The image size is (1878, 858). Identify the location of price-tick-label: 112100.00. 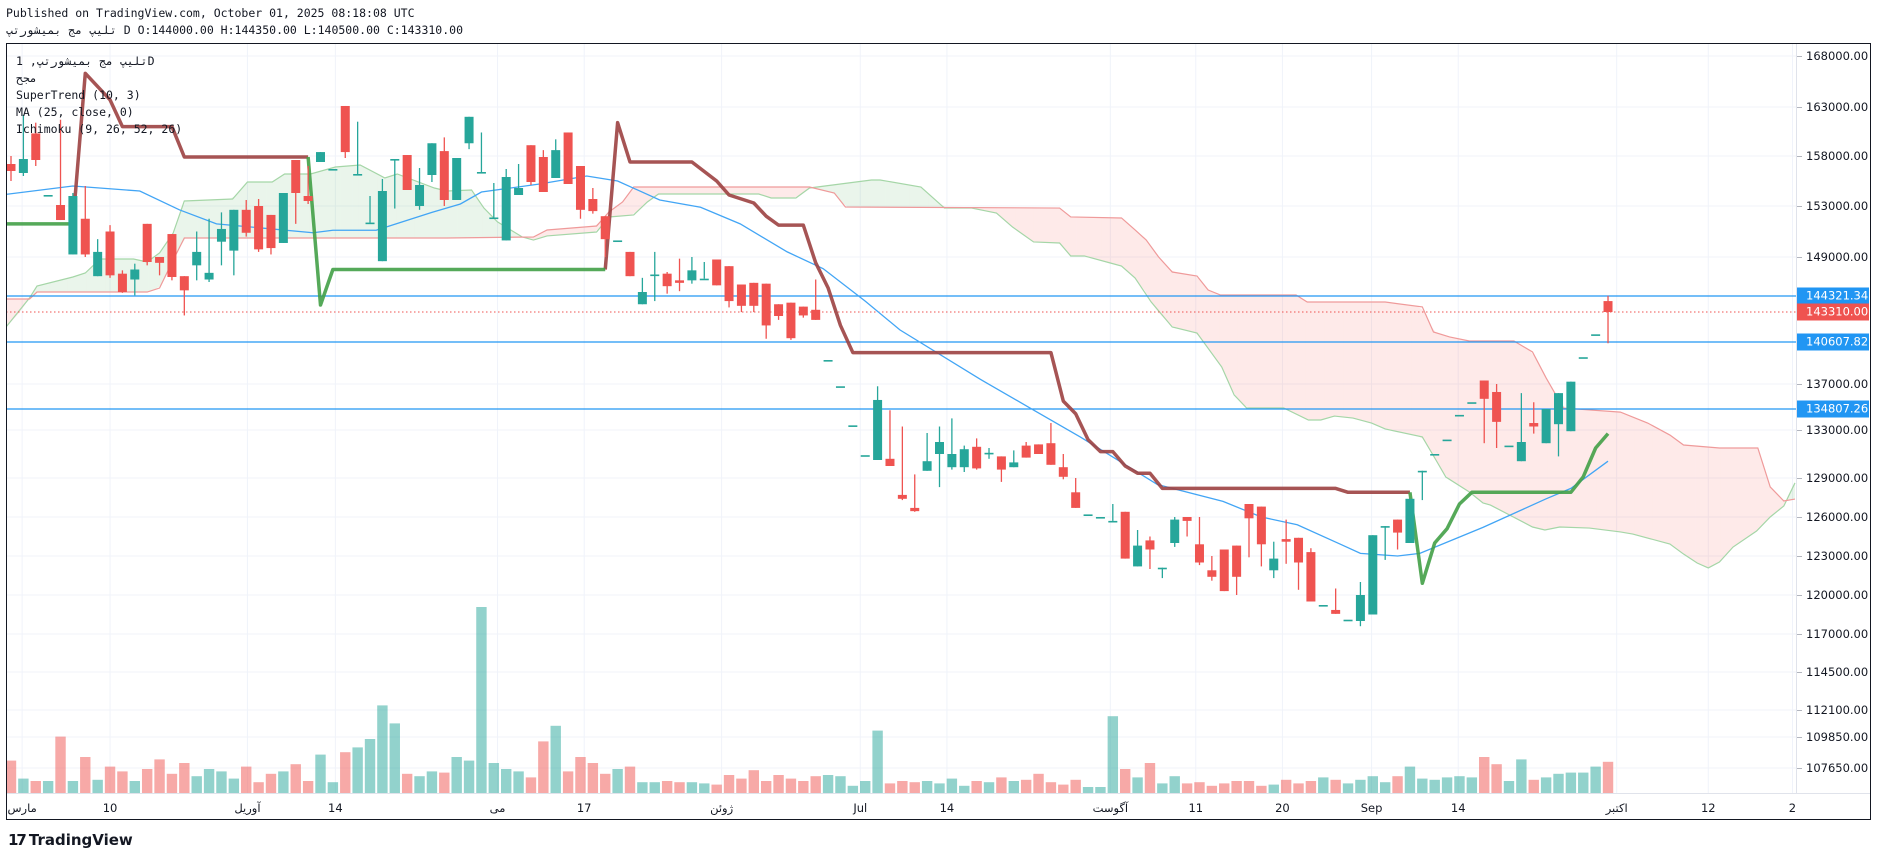
(1832, 710).